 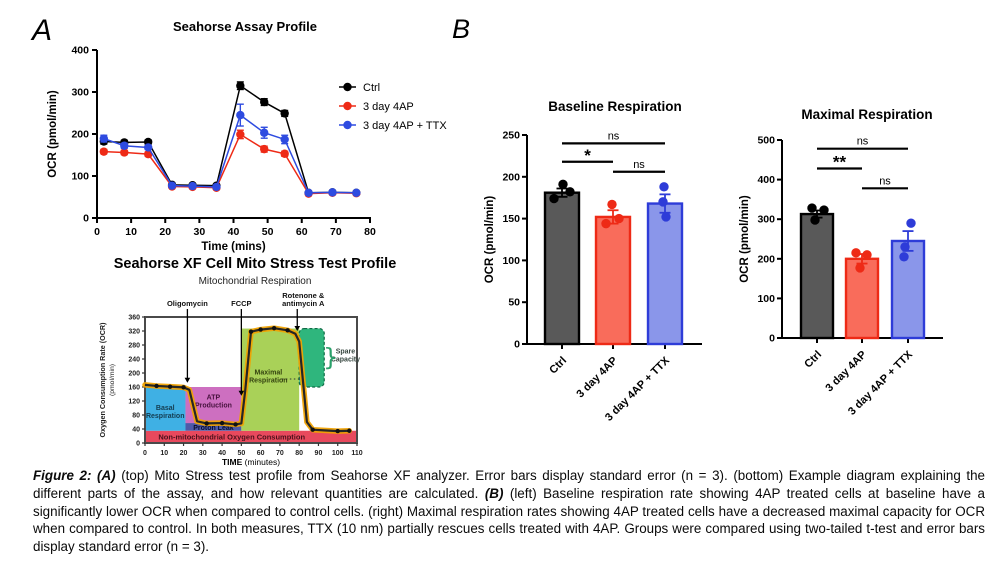 I want to click on significance-label: **, so click(x=840, y=162).